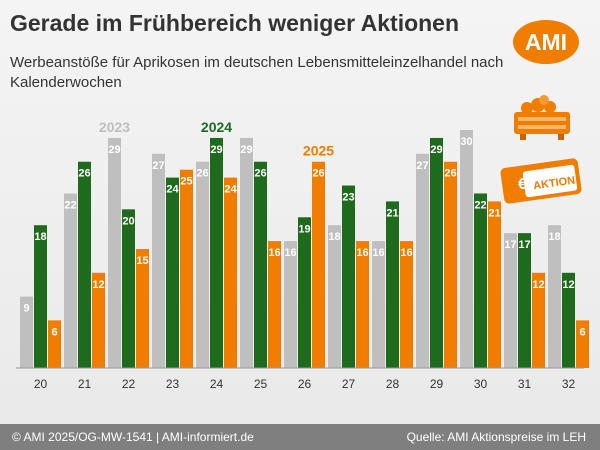 This screenshot has width=600, height=450. I want to click on bar-2023-kw23, so click(158, 260).